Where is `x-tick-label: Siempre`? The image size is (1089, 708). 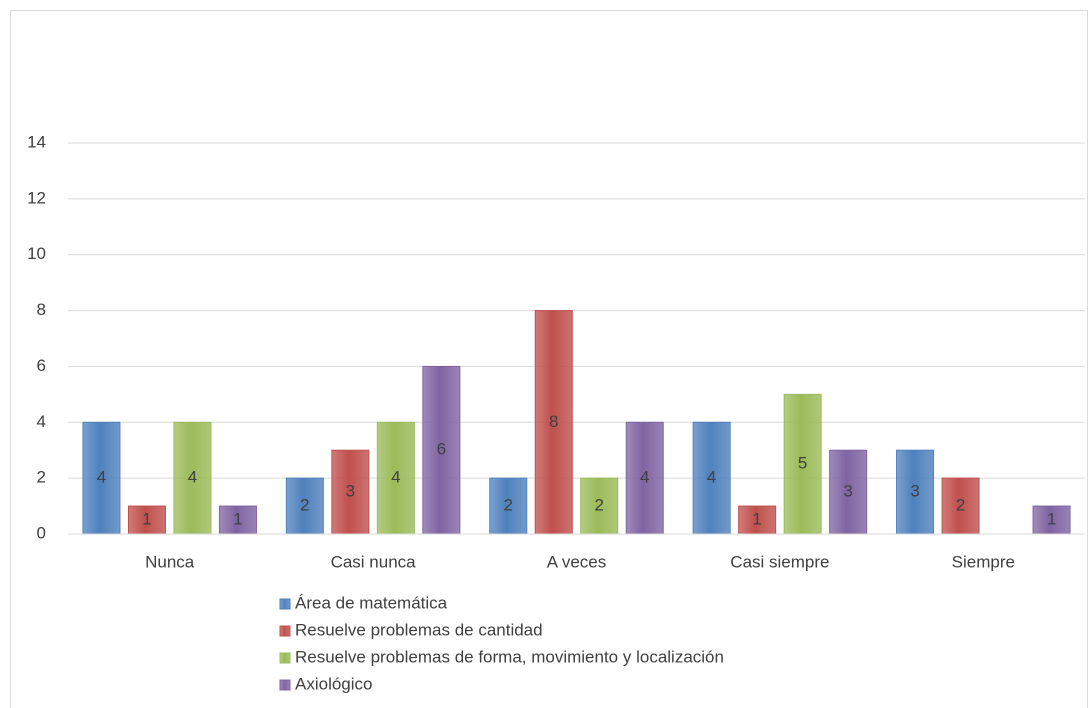 x-tick-label: Siempre is located at coordinates (983, 561).